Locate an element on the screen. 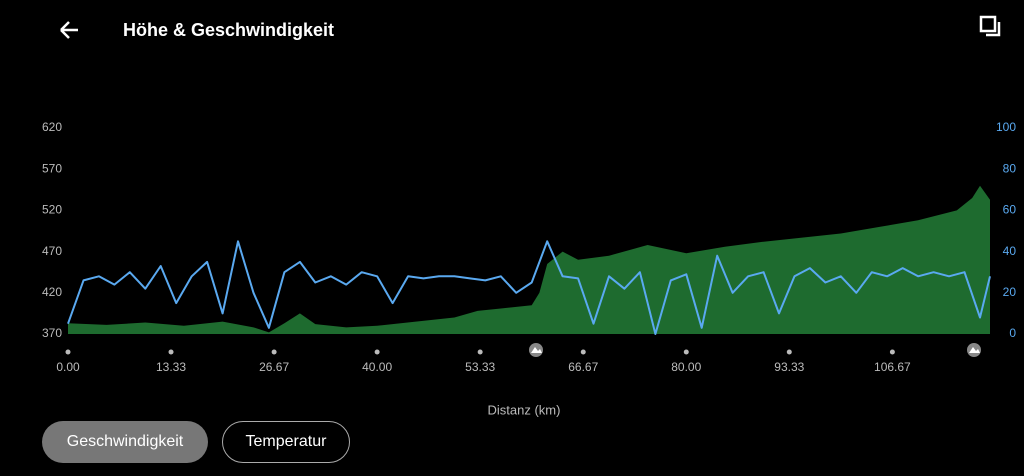 The image size is (1024, 476). y-tick-label: 520 is located at coordinates (52, 210).